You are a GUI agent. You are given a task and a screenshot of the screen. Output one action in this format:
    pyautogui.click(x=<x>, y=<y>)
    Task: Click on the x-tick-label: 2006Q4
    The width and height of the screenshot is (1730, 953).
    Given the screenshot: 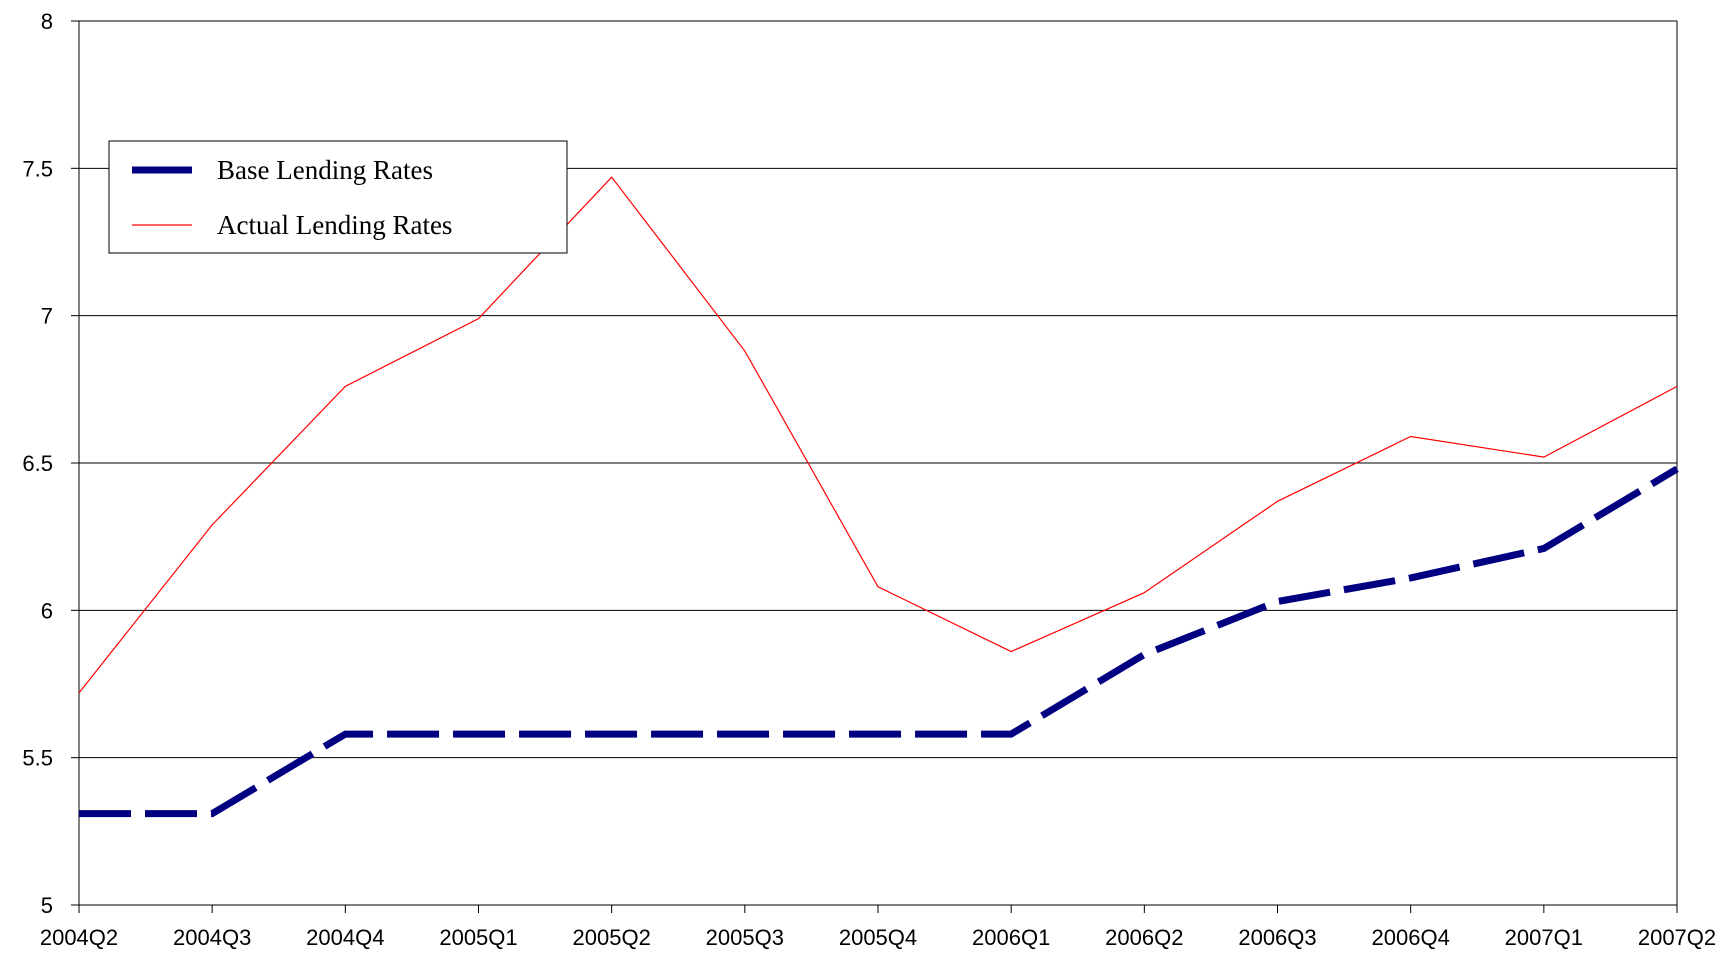 What is the action you would take?
    pyautogui.click(x=1411, y=937)
    